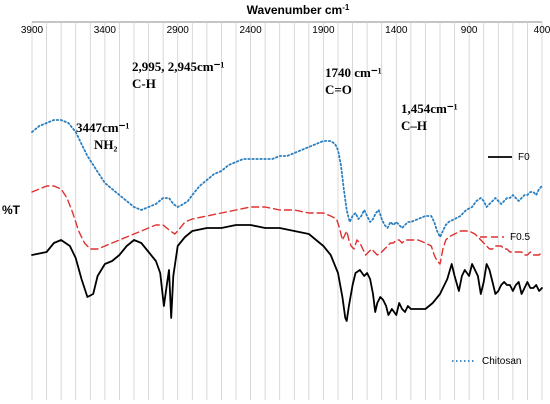 The height and width of the screenshot is (404, 550). Describe the element at coordinates (505, 237) in the screenshot. I see `legend-item-f0-5: F0.5` at that location.